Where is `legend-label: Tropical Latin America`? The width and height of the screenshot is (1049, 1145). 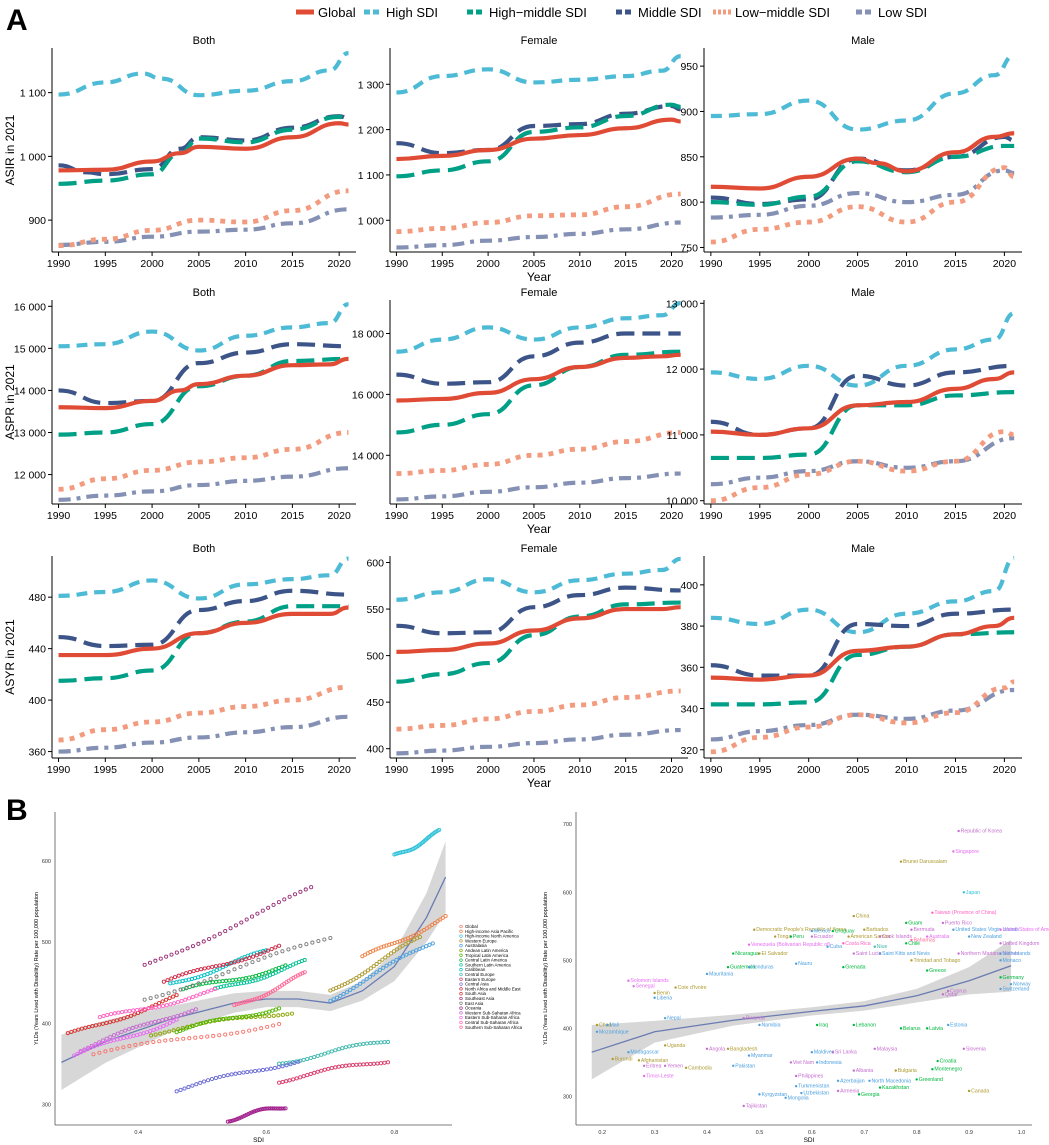 legend-label: Tropical Latin America is located at coordinates (487, 955).